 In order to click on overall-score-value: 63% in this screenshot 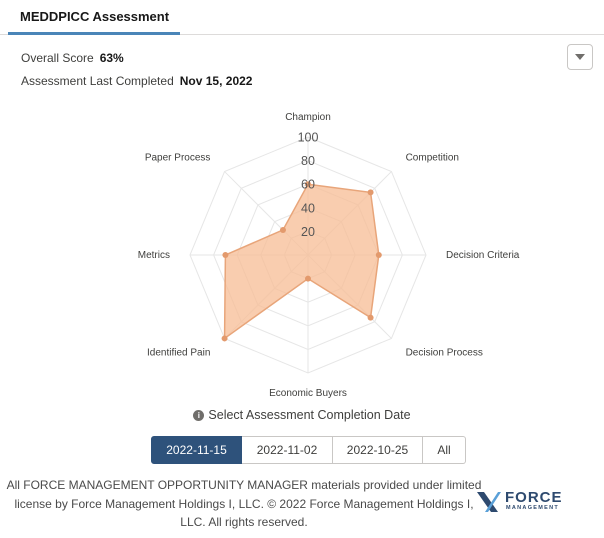, I will do `click(111, 58)`.